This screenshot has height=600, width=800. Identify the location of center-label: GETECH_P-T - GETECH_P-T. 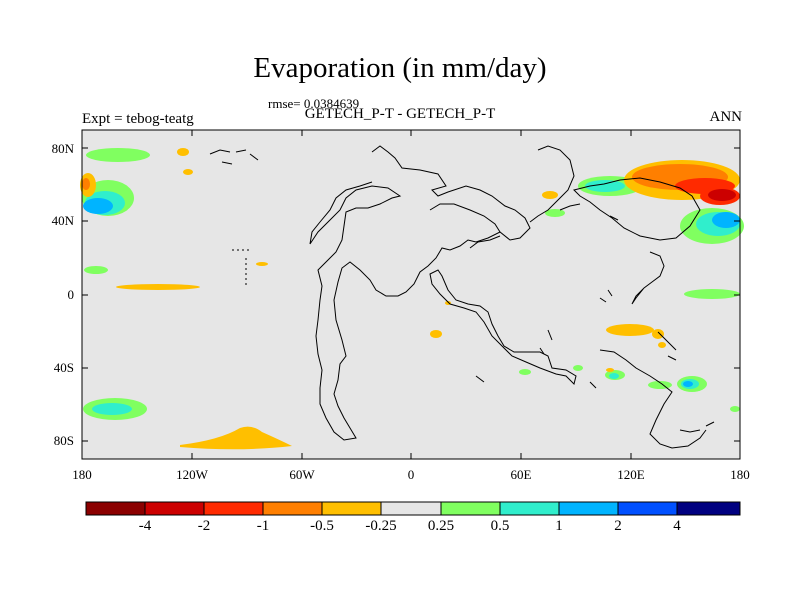
(400, 114).